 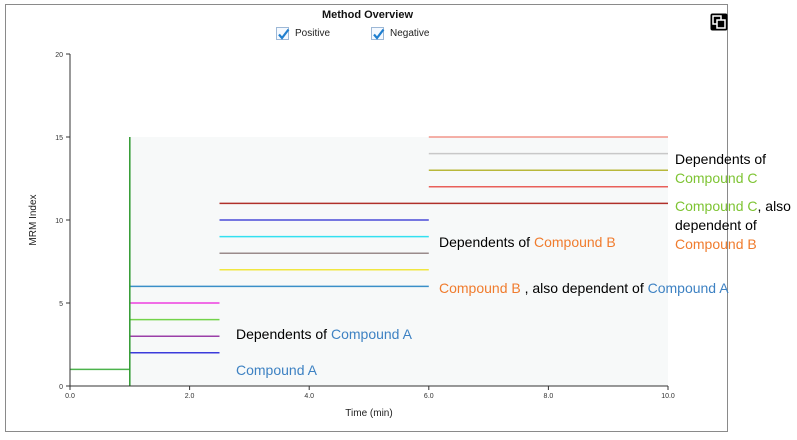 What do you see at coordinates (33, 219) in the screenshot?
I see `y-axis-label: MRM Index` at bounding box center [33, 219].